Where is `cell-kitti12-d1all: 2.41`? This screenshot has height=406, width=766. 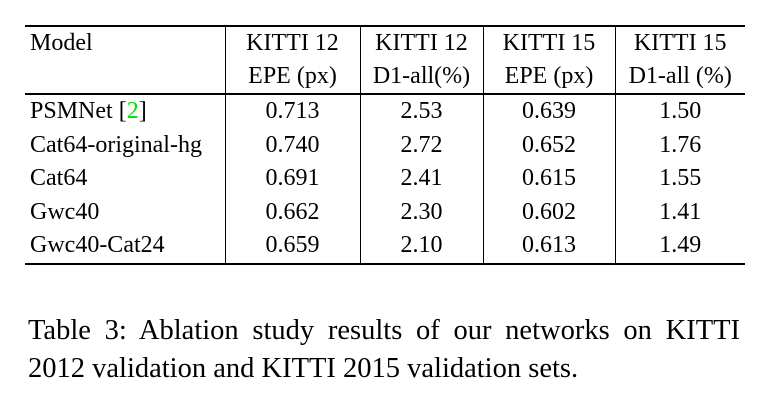 cell-kitti12-d1all: 2.41 is located at coordinates (421, 179).